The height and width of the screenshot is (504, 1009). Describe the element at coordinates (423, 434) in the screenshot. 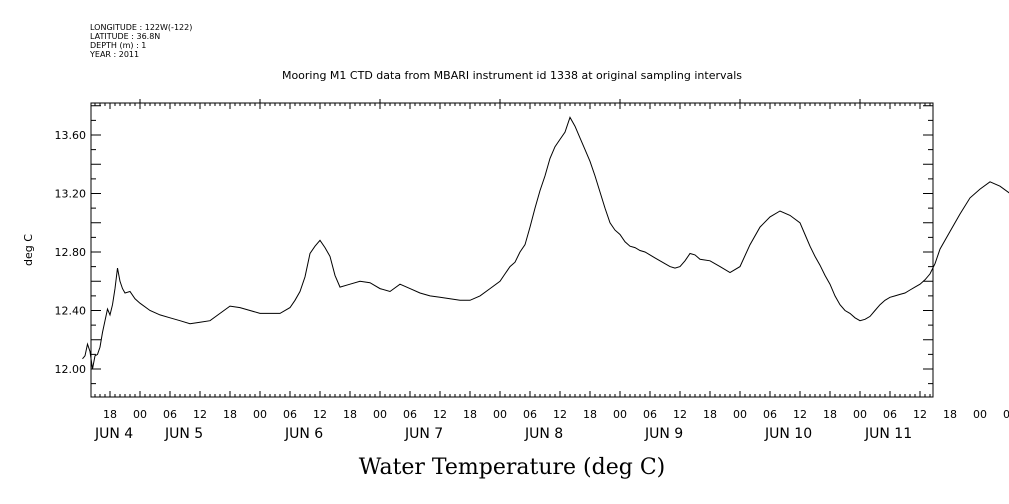

I see `x-day-label: JUN 7` at that location.